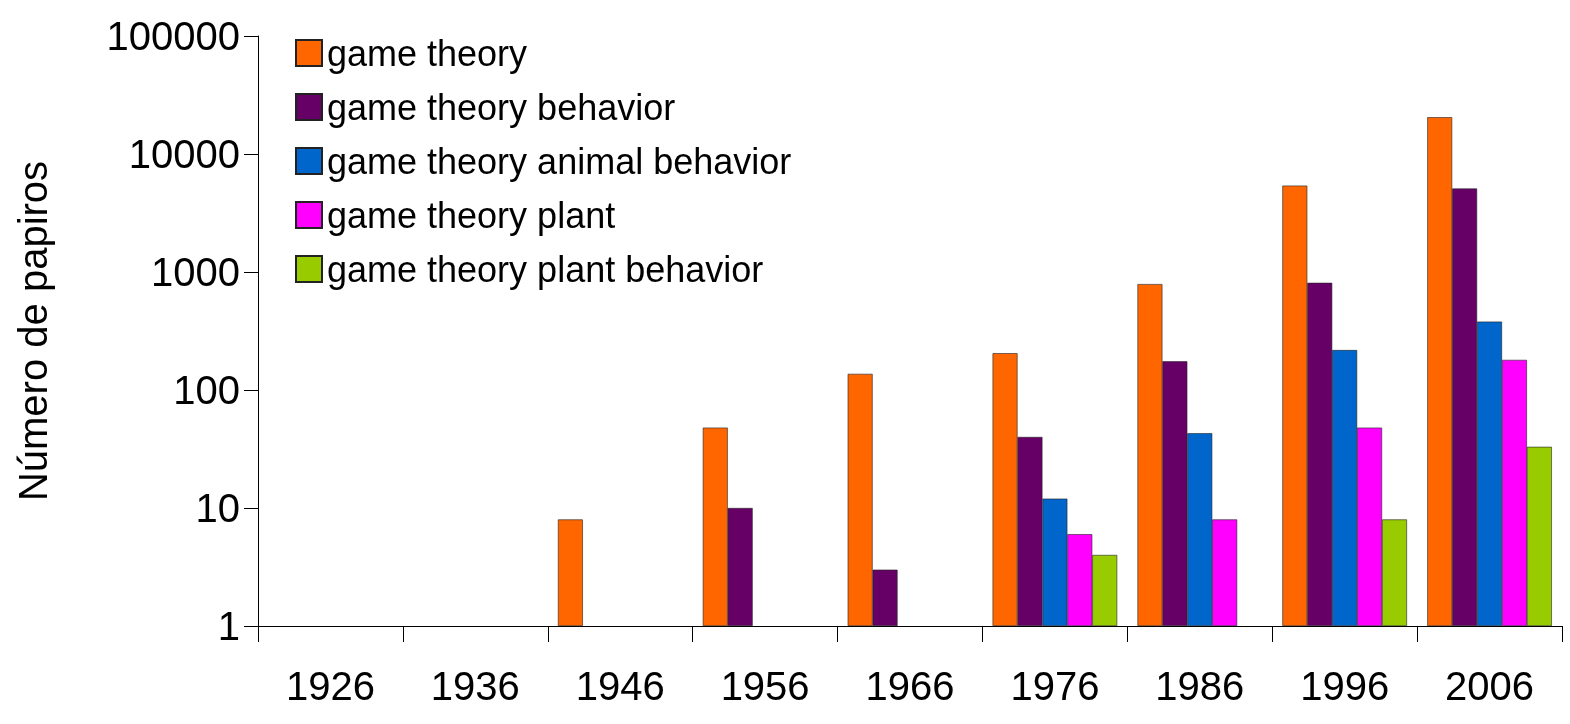 Image resolution: width=1570 pixels, height=724 pixels. What do you see at coordinates (206, 390) in the screenshot?
I see `y-tick-label: 100` at bounding box center [206, 390].